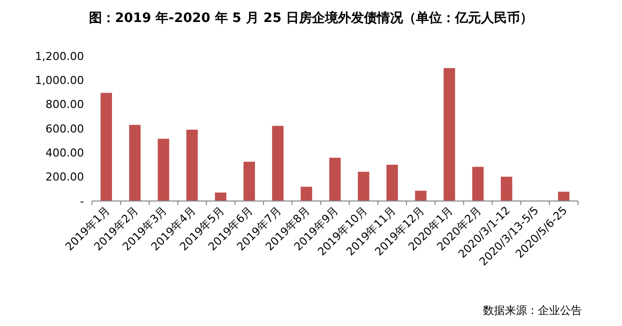 This screenshot has width=622, height=326. What do you see at coordinates (82, 201) in the screenshot?
I see `y-tick-label: -` at bounding box center [82, 201].